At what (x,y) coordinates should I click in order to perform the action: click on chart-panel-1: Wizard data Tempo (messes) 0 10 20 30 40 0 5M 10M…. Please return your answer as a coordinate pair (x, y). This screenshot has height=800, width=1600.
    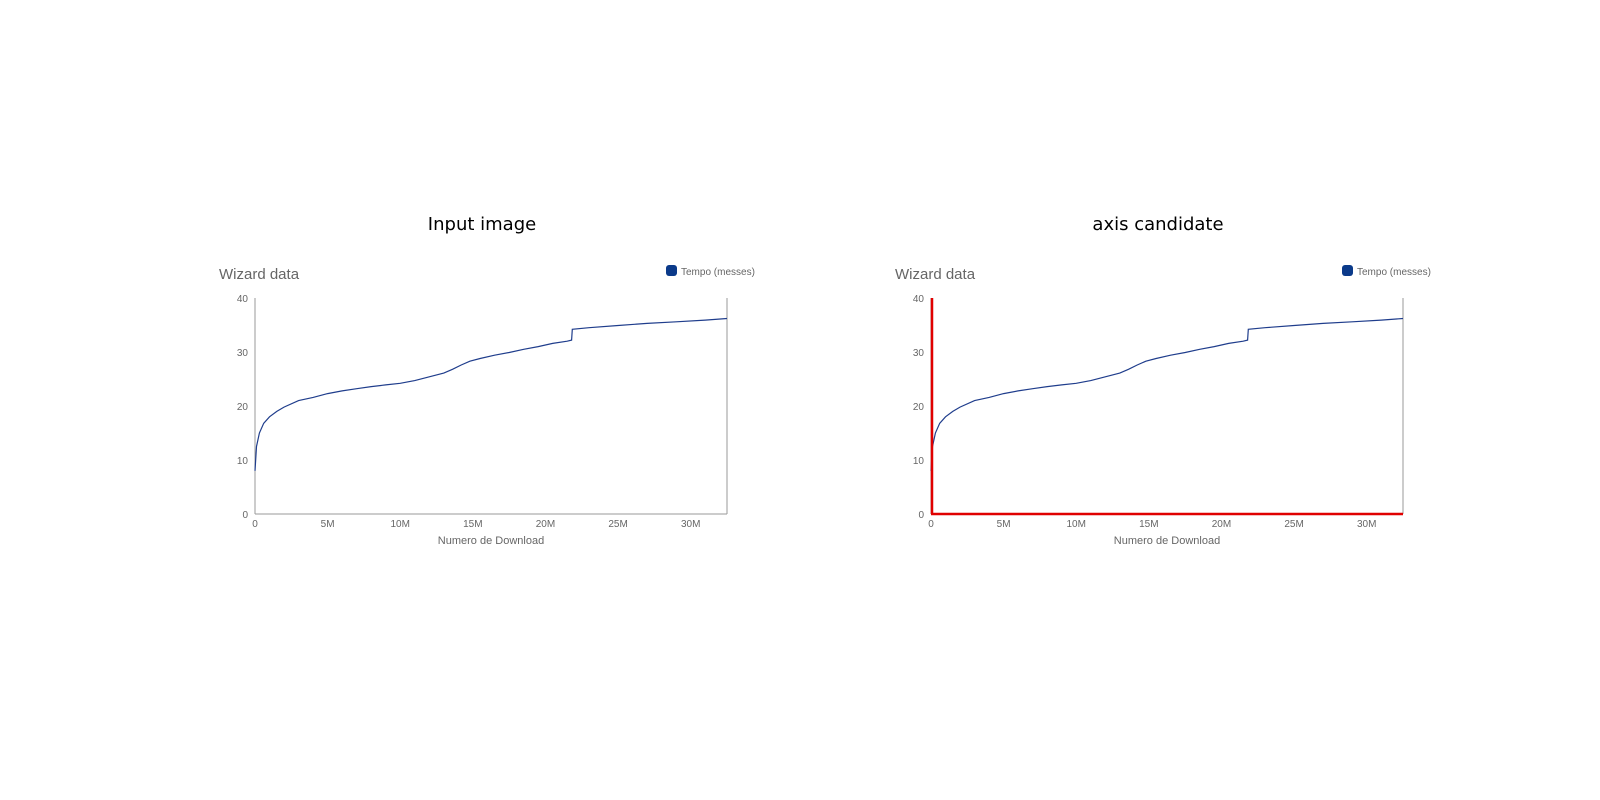
    Looking at the image, I should click on (1163, 406).